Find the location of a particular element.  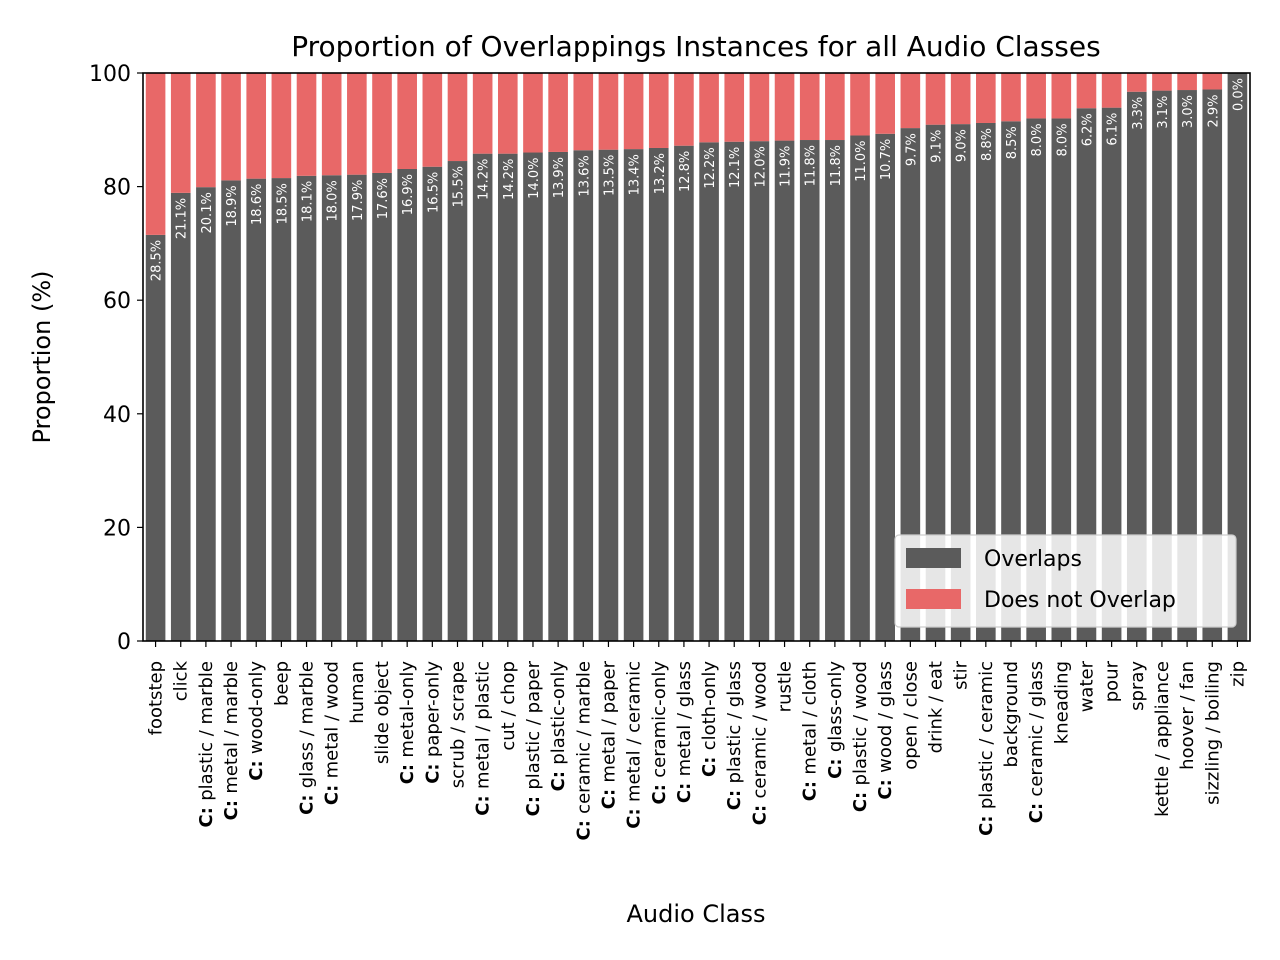

category-name: sizzling / boiling is located at coordinates (1212, 733).